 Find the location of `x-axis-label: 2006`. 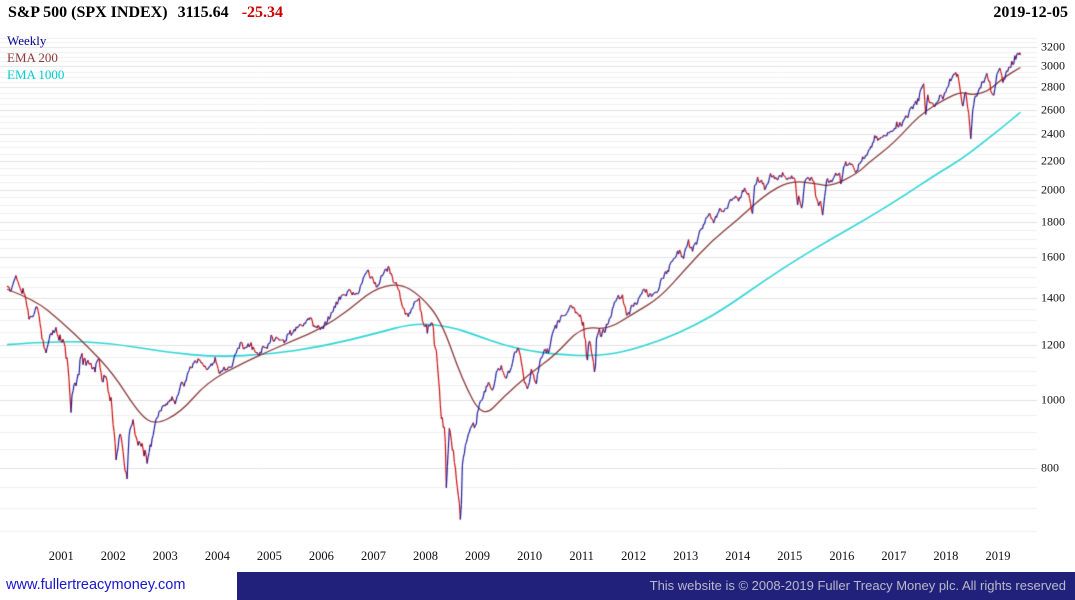

x-axis-label: 2006 is located at coordinates (321, 556).